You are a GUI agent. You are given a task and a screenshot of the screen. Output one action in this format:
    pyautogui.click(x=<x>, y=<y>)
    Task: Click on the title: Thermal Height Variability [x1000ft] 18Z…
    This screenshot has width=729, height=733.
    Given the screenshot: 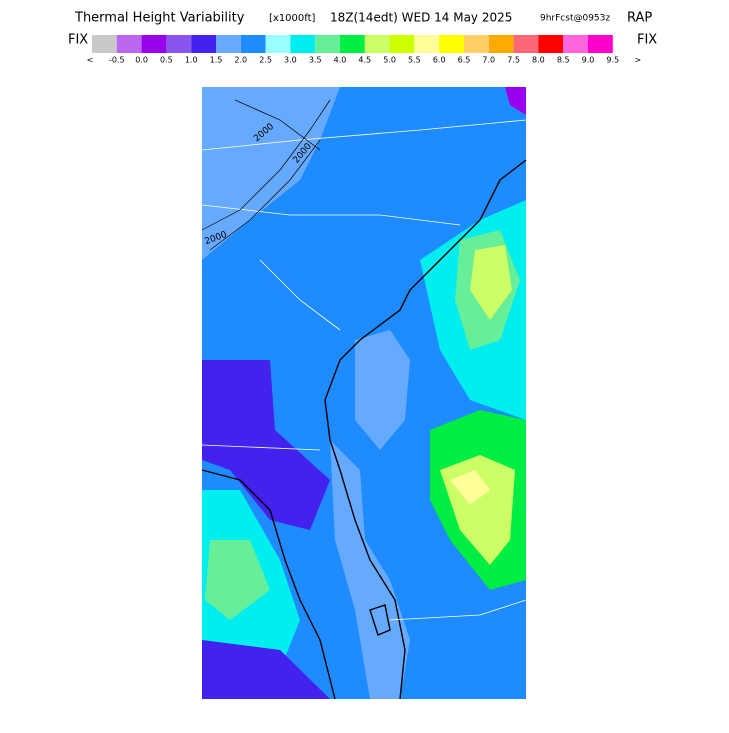 What is the action you would take?
    pyautogui.click(x=363, y=18)
    